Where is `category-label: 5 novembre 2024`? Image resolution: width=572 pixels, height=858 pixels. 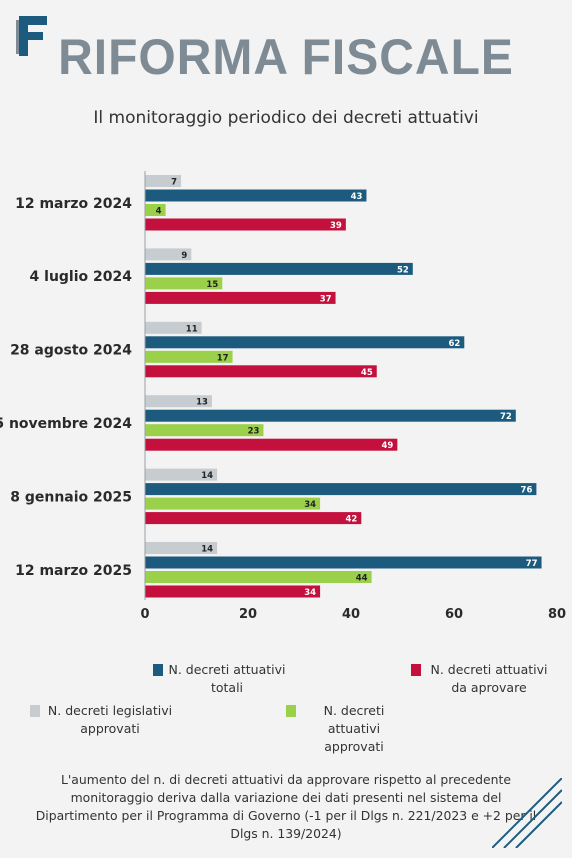
category-label: 5 novembre 2024 is located at coordinates (66, 424).